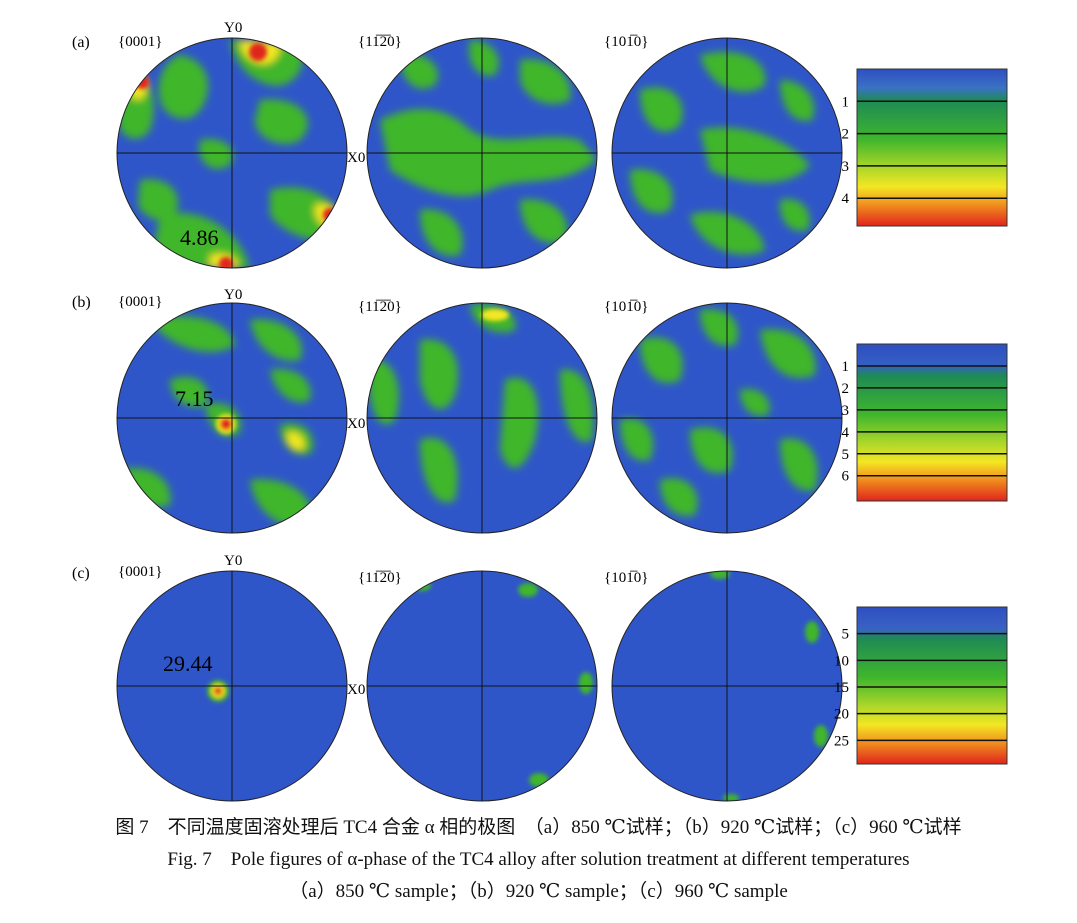 The width and height of the screenshot is (1077, 923). Describe the element at coordinates (846, 477) in the screenshot. I see `legend-tick-label: 6` at that location.